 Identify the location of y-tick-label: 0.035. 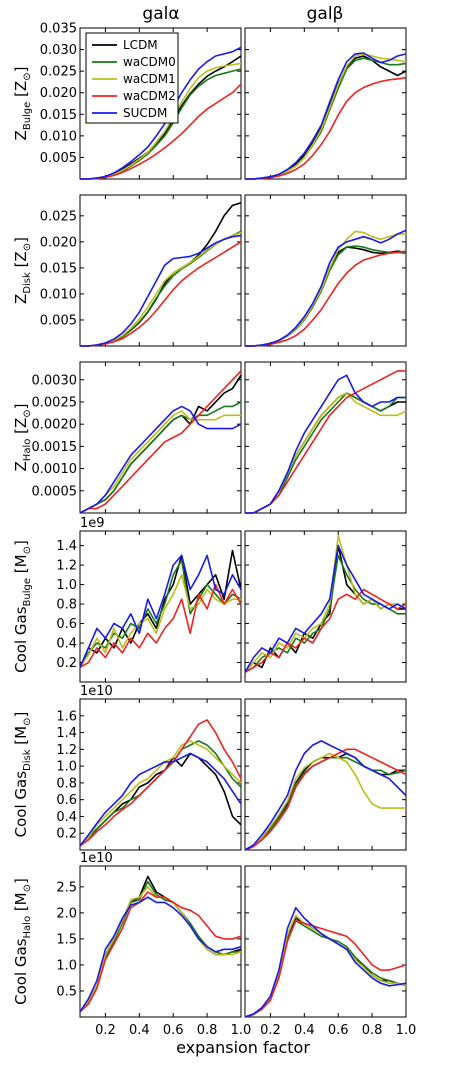
(58, 29).